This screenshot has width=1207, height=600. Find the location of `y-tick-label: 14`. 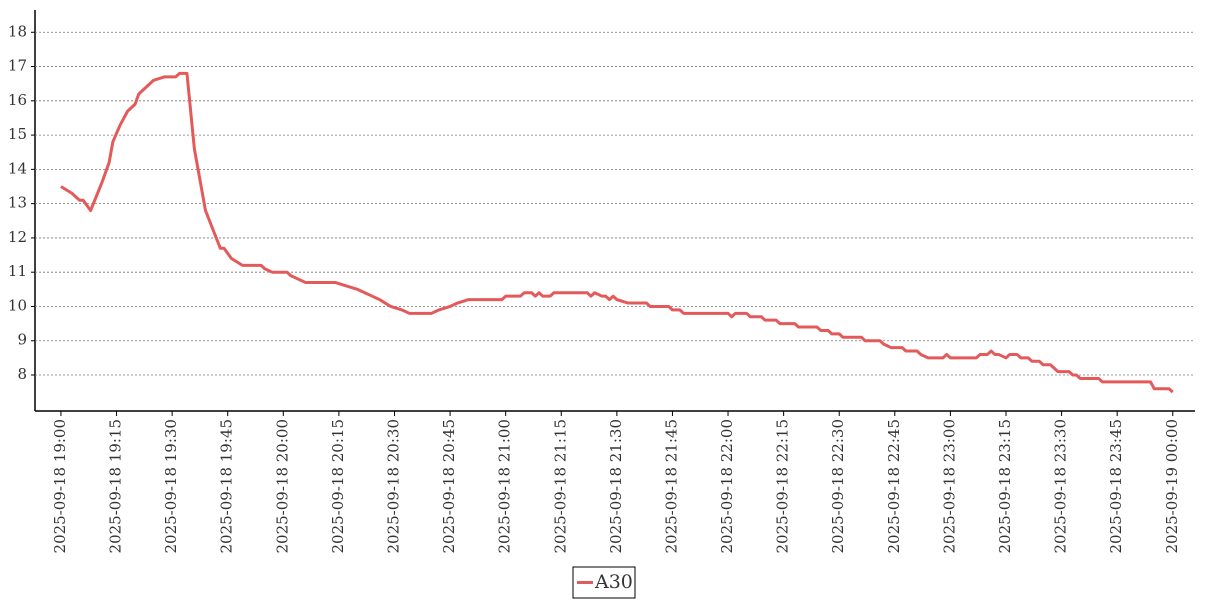

y-tick-label: 14 is located at coordinates (17, 168).